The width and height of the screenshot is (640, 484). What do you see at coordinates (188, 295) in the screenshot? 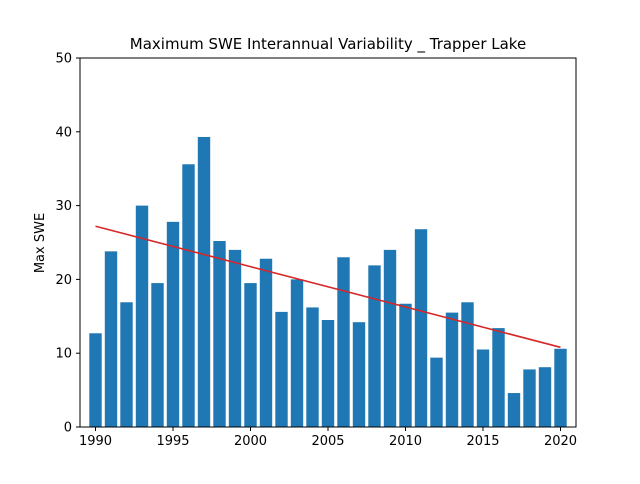
I see `bar-1996` at bounding box center [188, 295].